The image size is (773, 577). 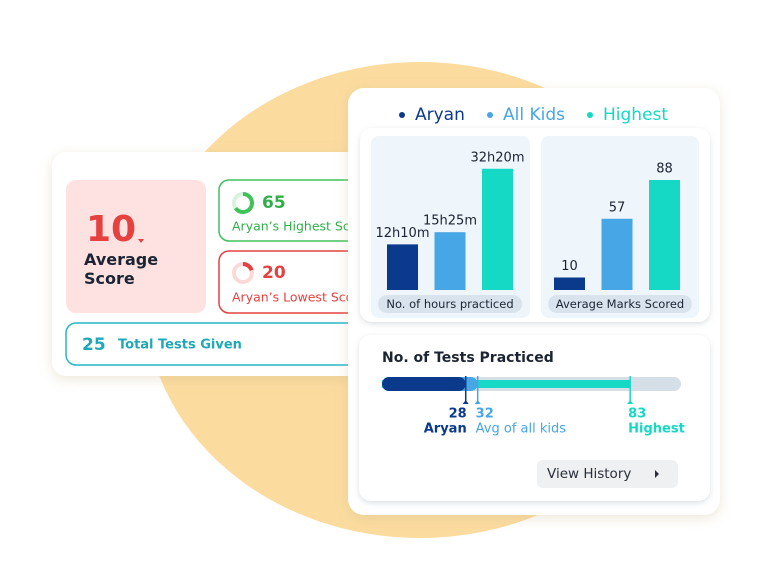 I want to click on legend-label: Aryan, so click(x=440, y=115).